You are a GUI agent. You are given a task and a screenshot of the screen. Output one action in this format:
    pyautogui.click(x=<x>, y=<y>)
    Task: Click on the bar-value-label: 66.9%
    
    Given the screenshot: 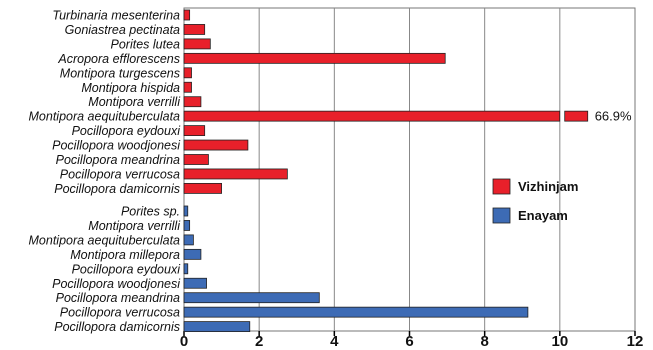 What is the action you would take?
    pyautogui.click(x=613, y=116)
    